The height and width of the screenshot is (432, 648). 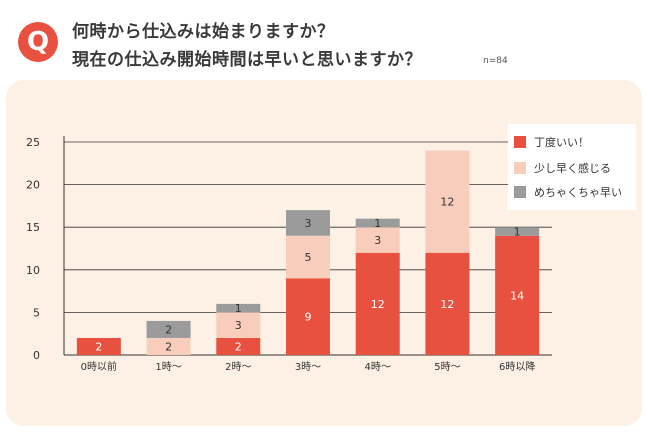 I want to click on legend-label: 丁度いい！, so click(x=561, y=142).